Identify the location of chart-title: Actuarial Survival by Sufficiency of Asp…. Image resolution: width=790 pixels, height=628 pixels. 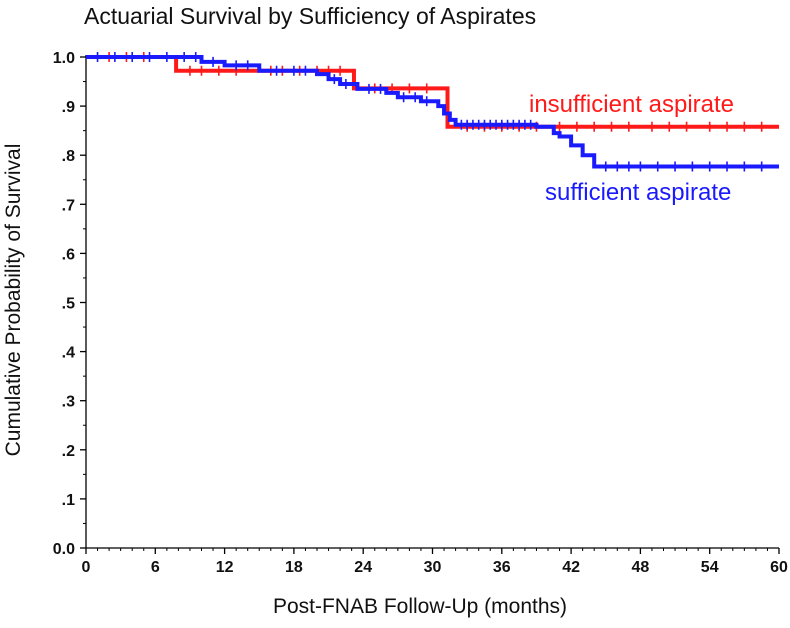
(310, 16).